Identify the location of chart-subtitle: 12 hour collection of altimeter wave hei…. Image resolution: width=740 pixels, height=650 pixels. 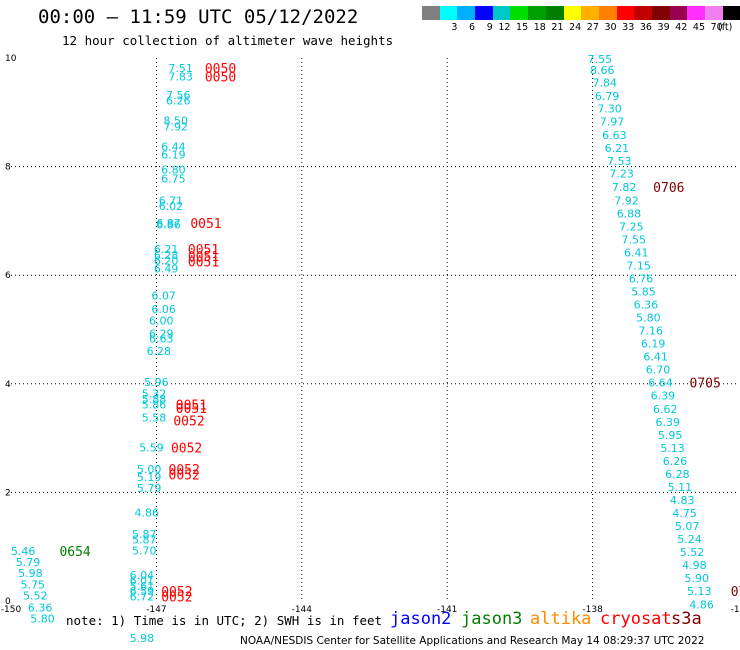
(228, 40).